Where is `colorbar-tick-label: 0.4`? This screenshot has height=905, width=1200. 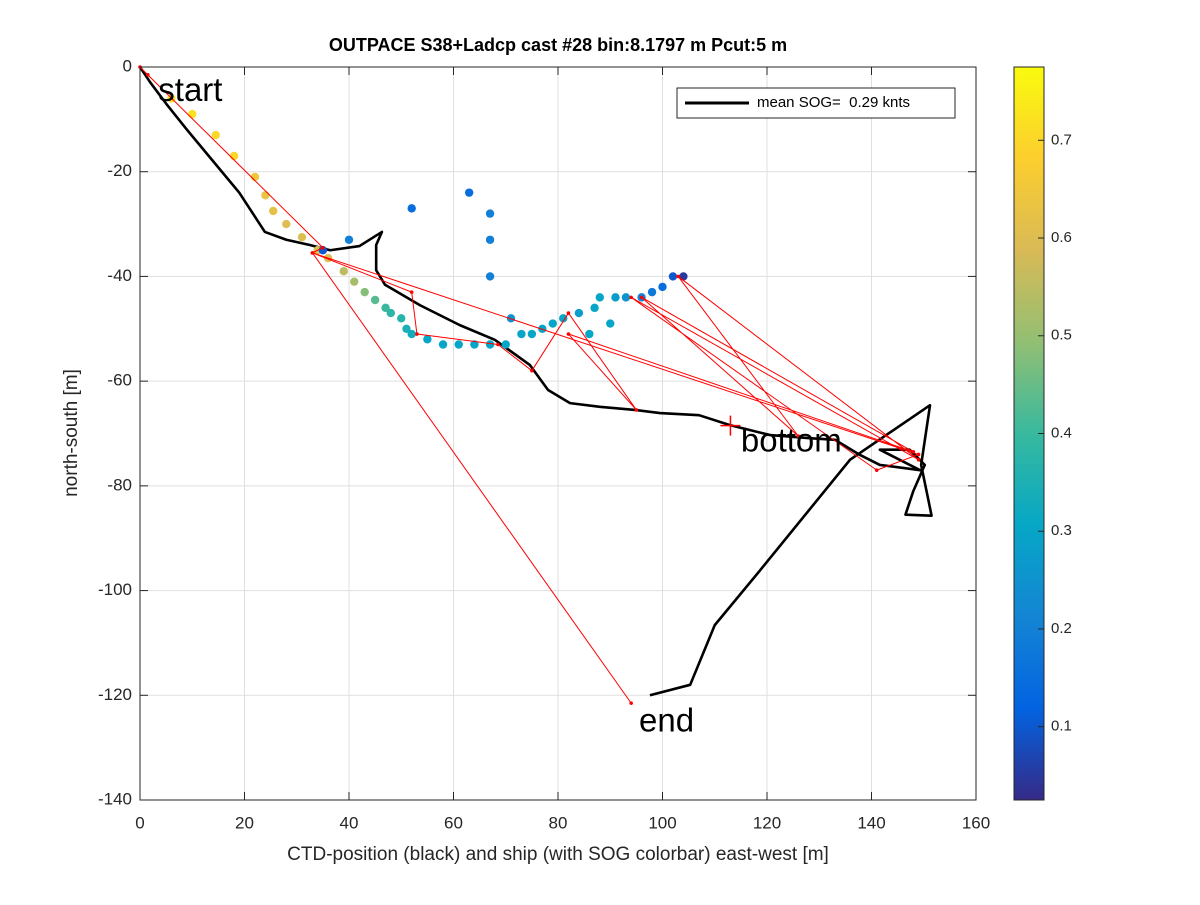
colorbar-tick-label: 0.4 is located at coordinates (1061, 432).